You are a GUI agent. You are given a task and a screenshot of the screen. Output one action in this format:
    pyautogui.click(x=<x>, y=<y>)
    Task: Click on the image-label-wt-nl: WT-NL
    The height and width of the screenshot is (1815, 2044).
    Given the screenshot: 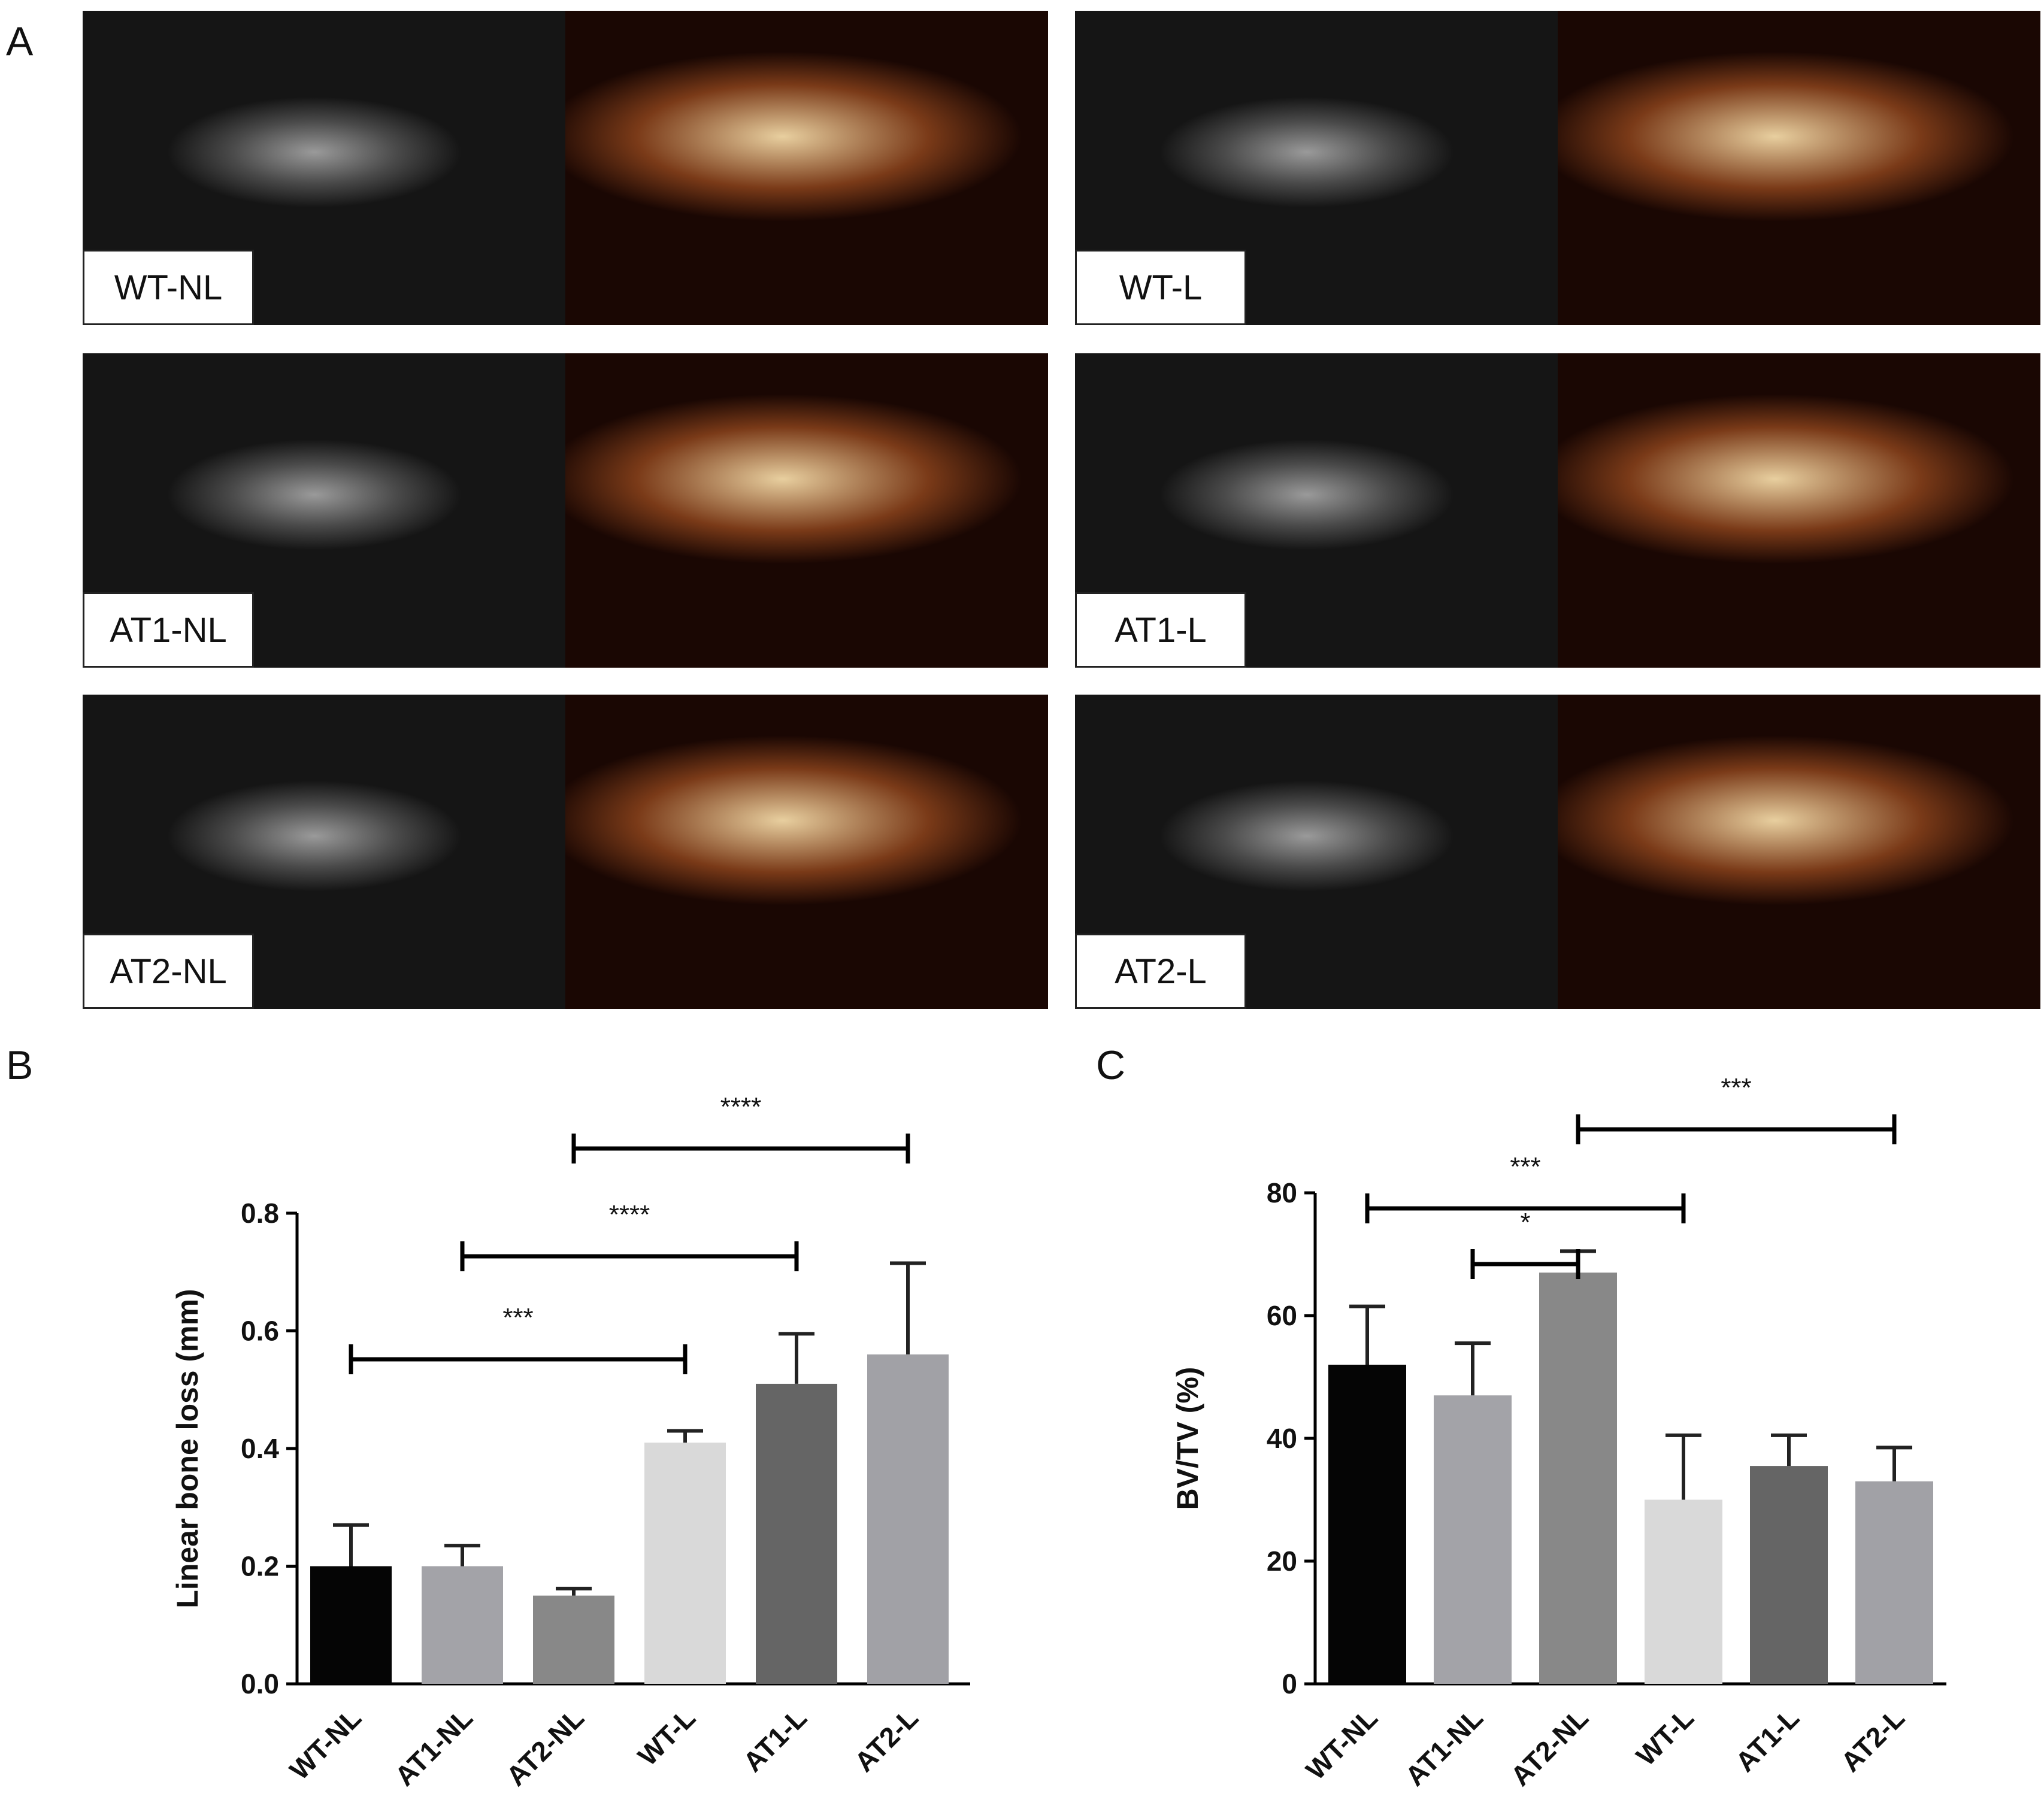 What is the action you would take?
    pyautogui.click(x=168, y=287)
    